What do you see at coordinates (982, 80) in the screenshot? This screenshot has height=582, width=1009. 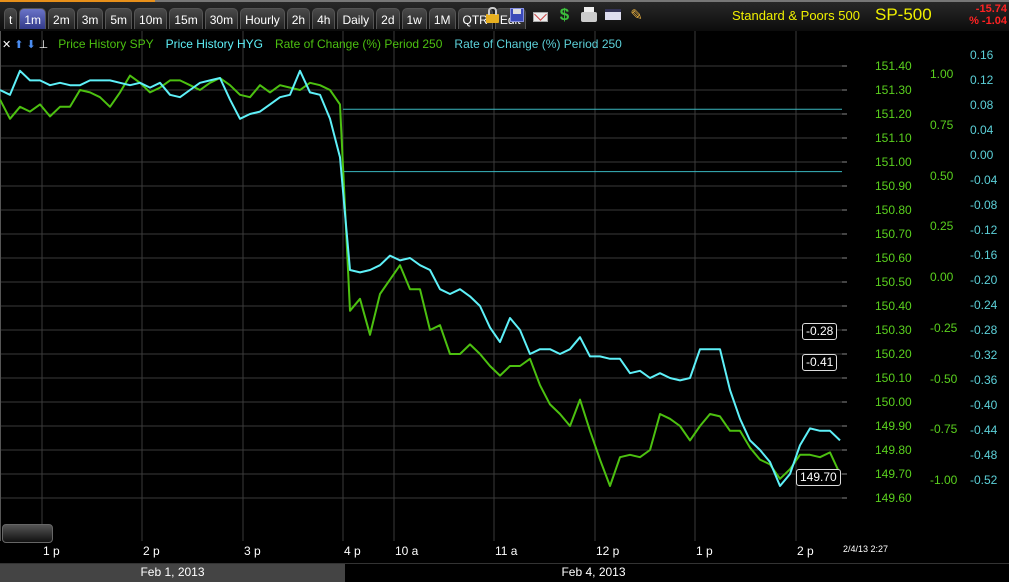 I see `roc-cyan-tick: 0.12` at bounding box center [982, 80].